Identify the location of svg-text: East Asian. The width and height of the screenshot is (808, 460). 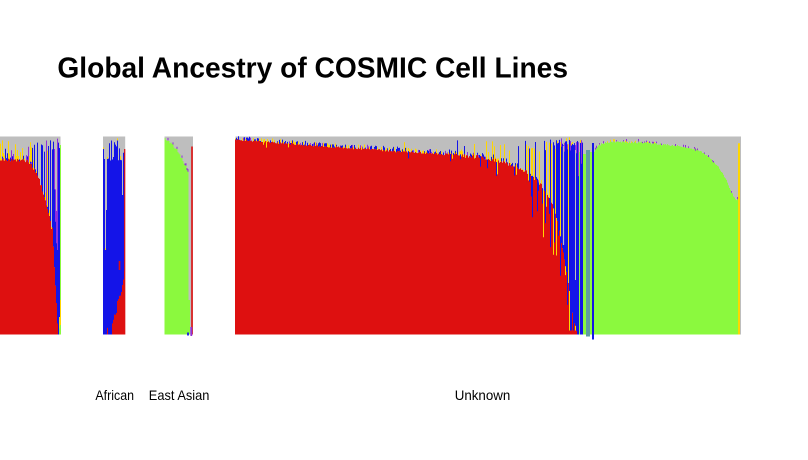
(179, 395).